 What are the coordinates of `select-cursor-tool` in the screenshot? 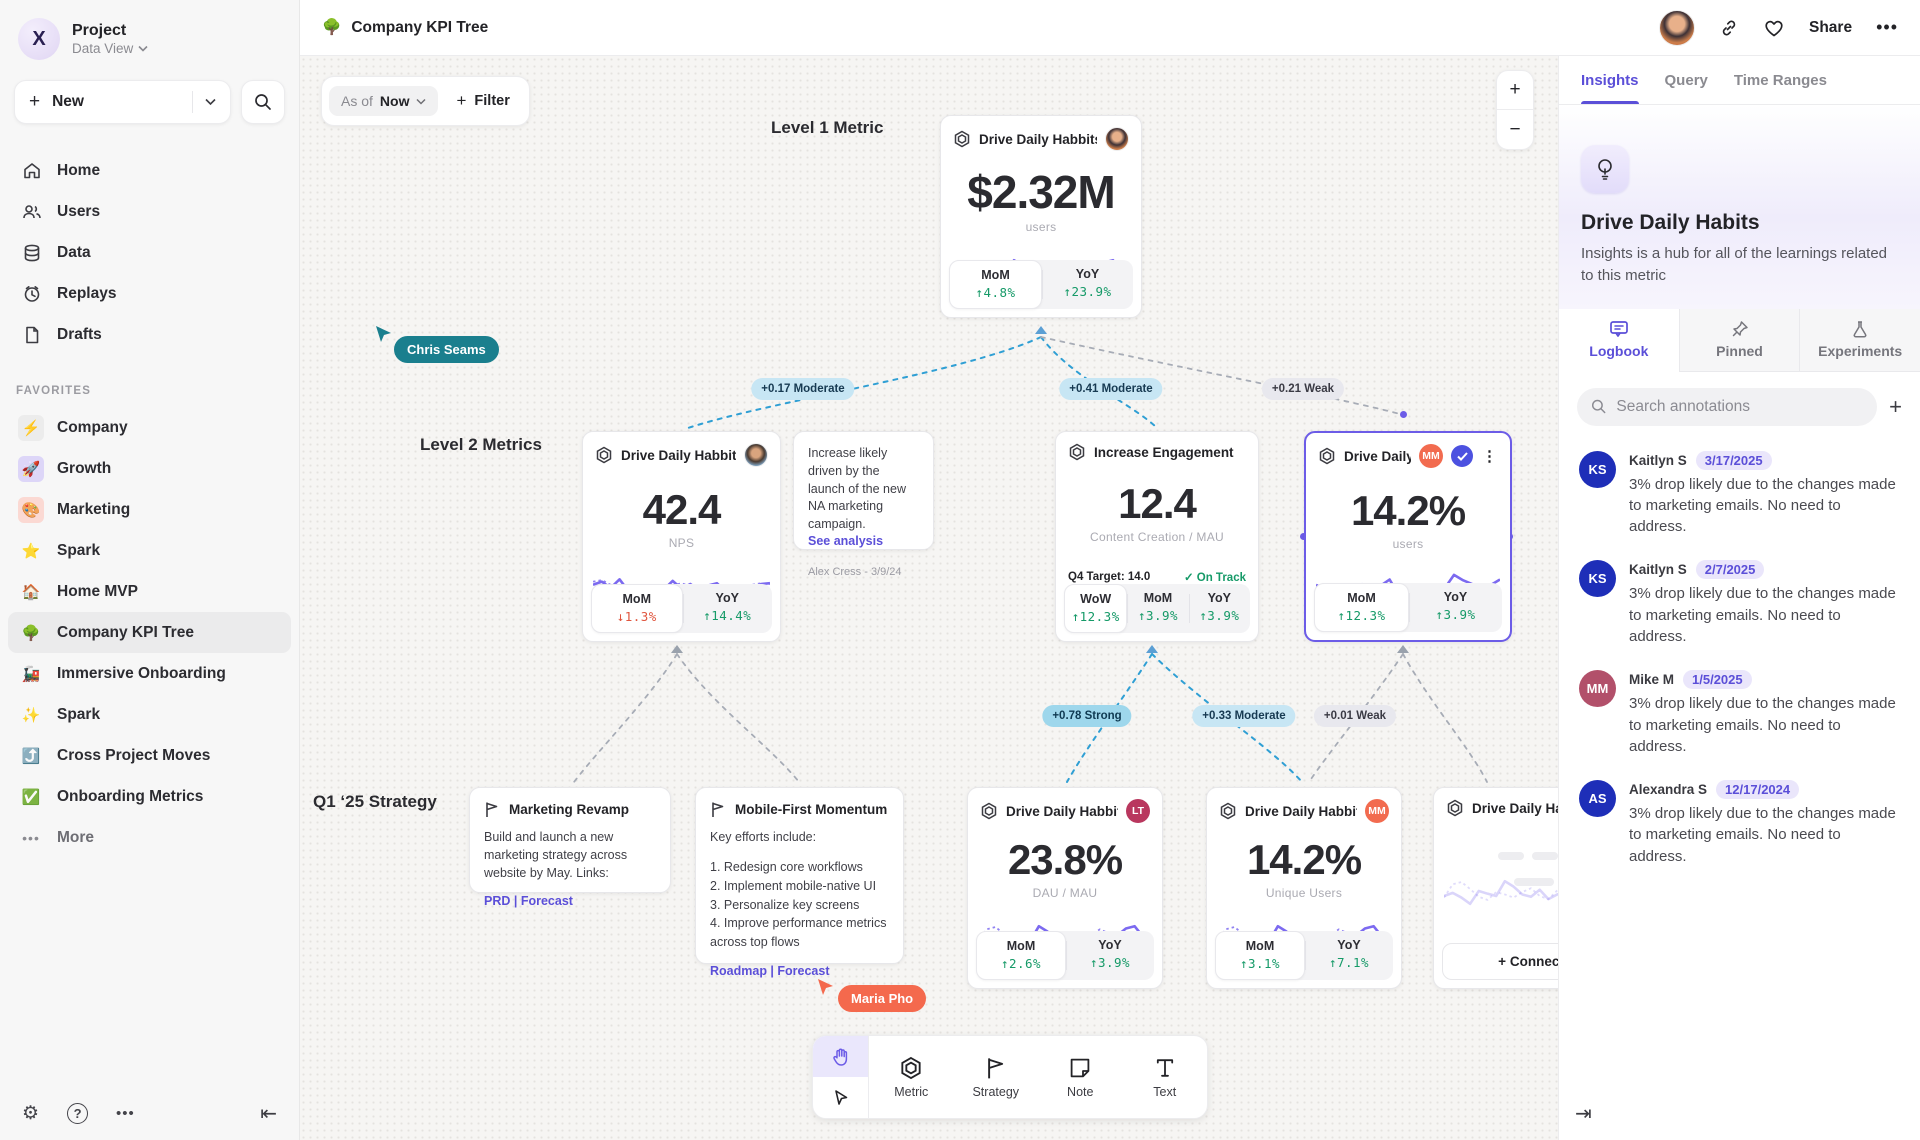 It's located at (840, 1097).